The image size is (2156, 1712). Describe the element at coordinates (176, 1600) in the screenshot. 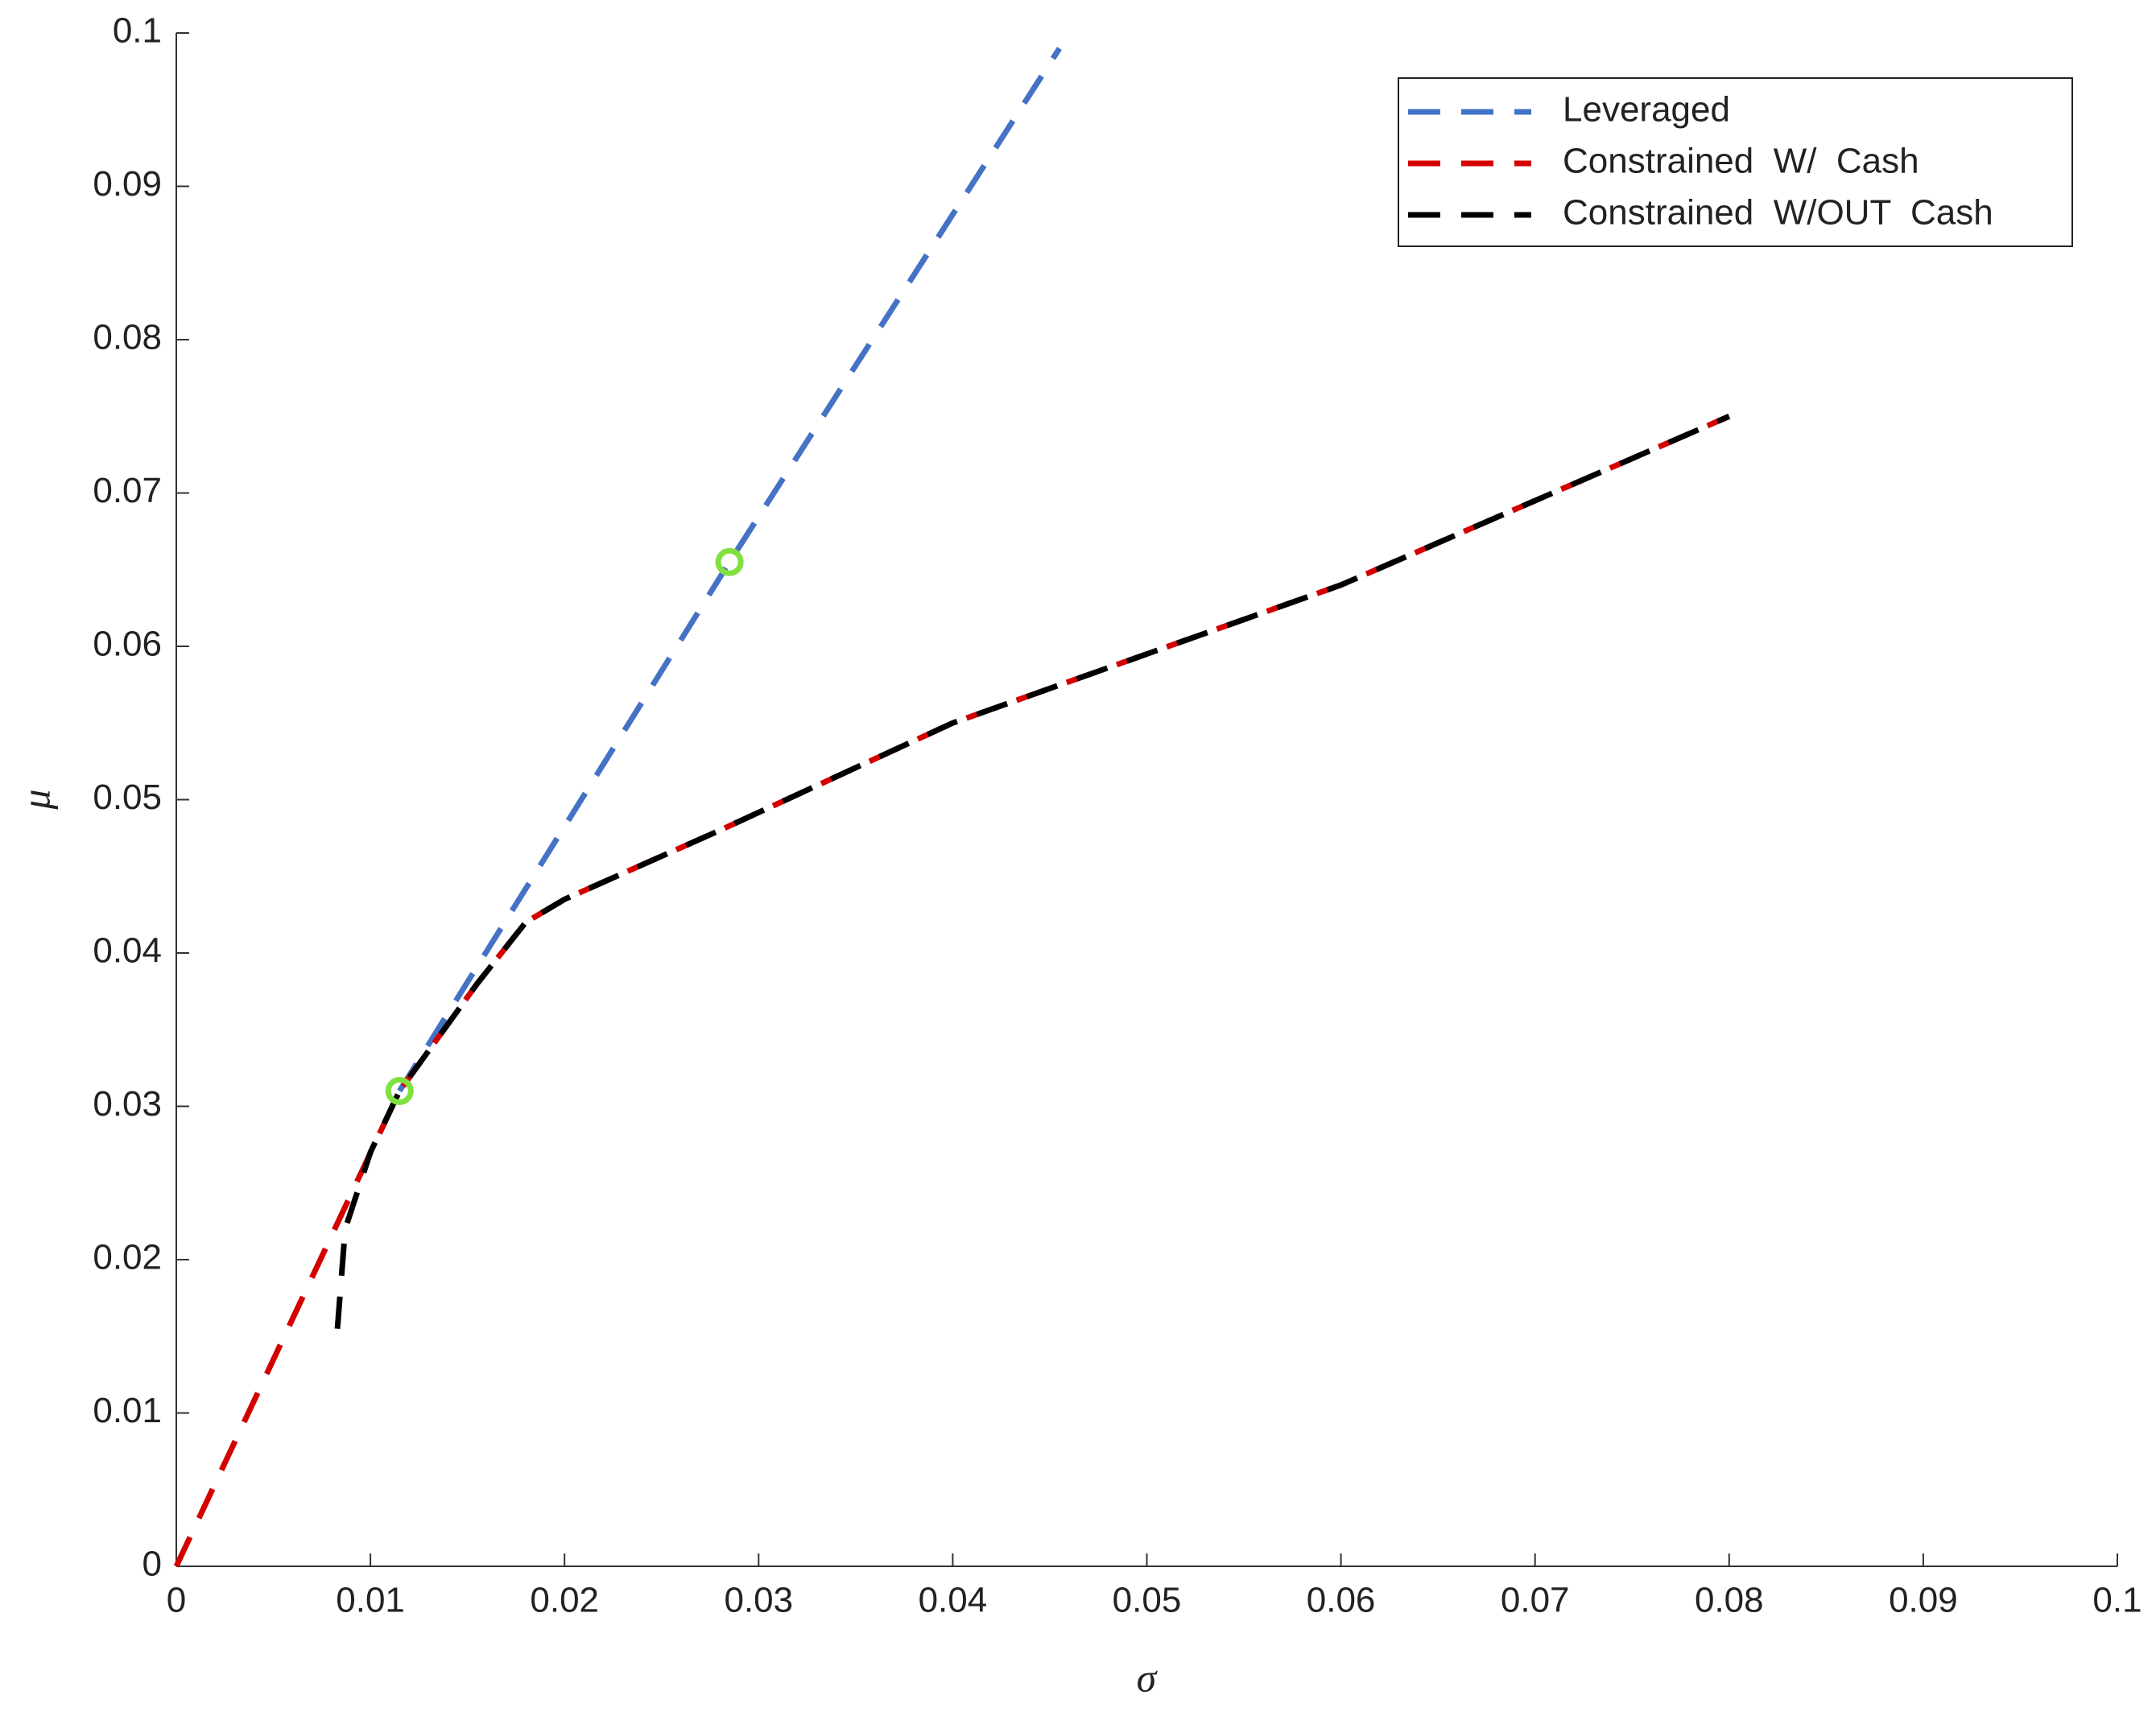

I see `x-tick-label: 0` at that location.